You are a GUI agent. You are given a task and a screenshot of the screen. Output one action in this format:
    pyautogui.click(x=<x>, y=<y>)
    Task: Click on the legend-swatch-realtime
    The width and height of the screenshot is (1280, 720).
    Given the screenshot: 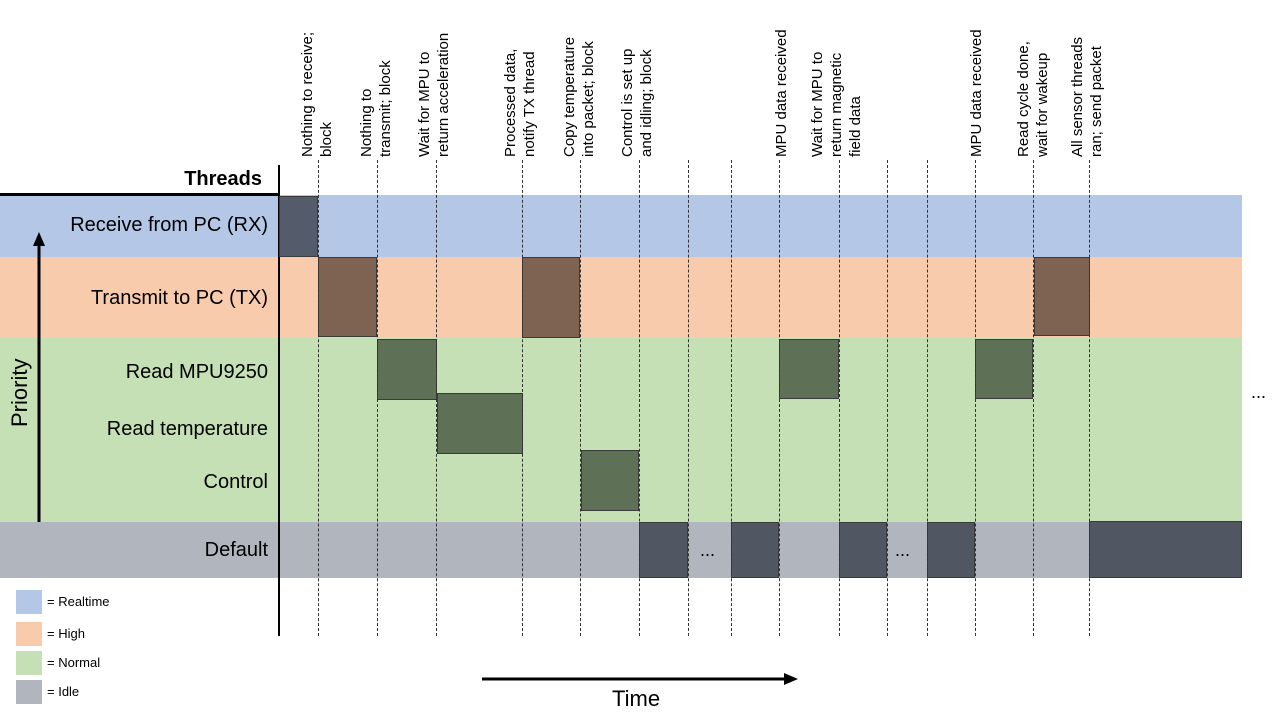 What is the action you would take?
    pyautogui.click(x=29, y=602)
    